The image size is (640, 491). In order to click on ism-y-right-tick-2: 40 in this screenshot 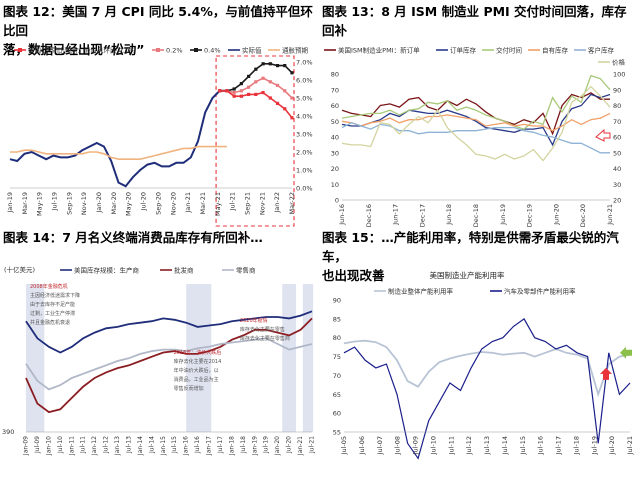, I will do `click(617, 169)`.